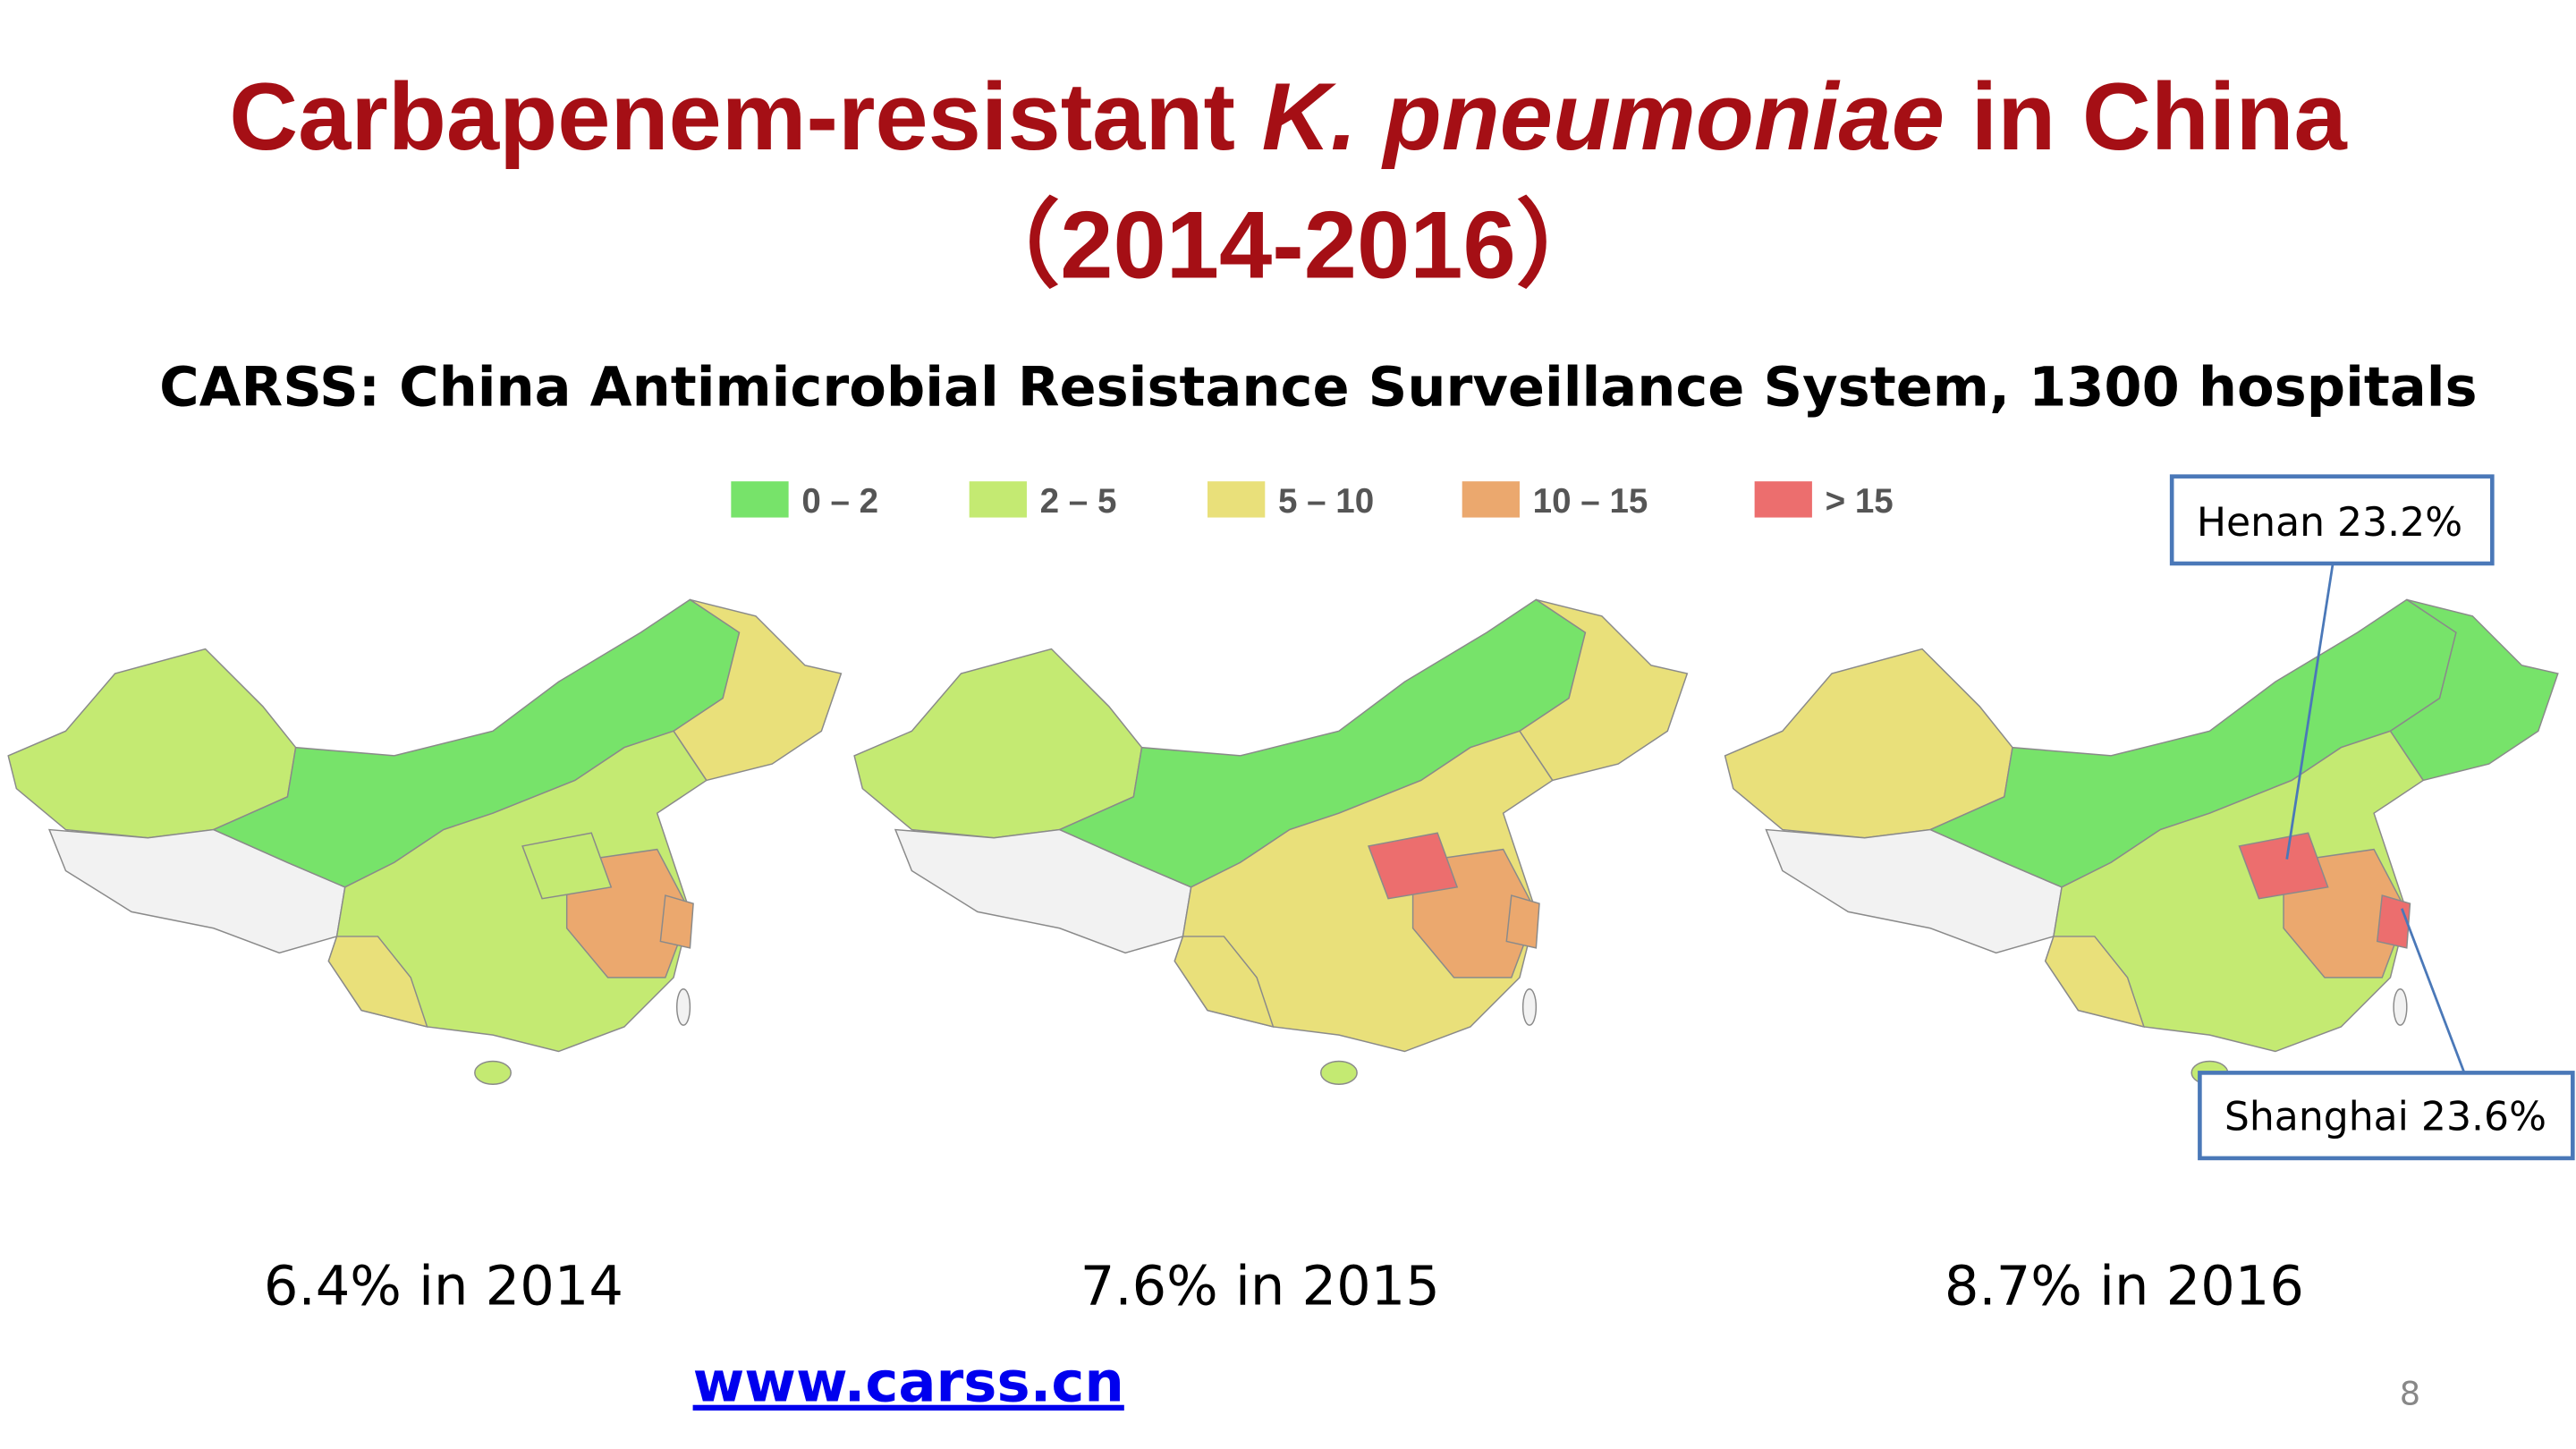 The image size is (2576, 1449). Describe the element at coordinates (1590, 501) in the screenshot. I see `legend-label: 10 – 15` at that location.